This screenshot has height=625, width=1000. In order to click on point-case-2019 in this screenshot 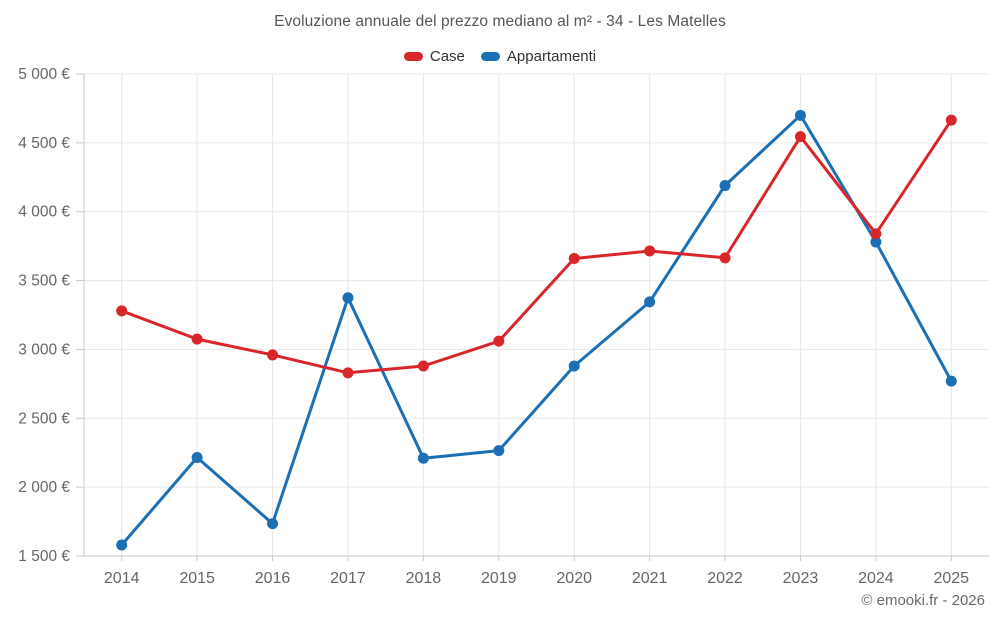, I will do `click(499, 341)`.